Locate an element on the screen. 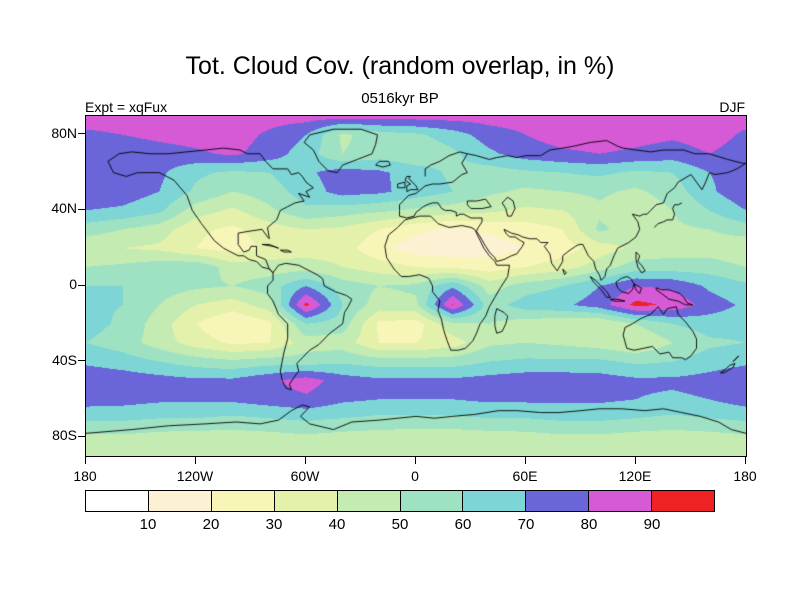 The height and width of the screenshot is (600, 800). y-axis-label: 80S is located at coordinates (64, 435).